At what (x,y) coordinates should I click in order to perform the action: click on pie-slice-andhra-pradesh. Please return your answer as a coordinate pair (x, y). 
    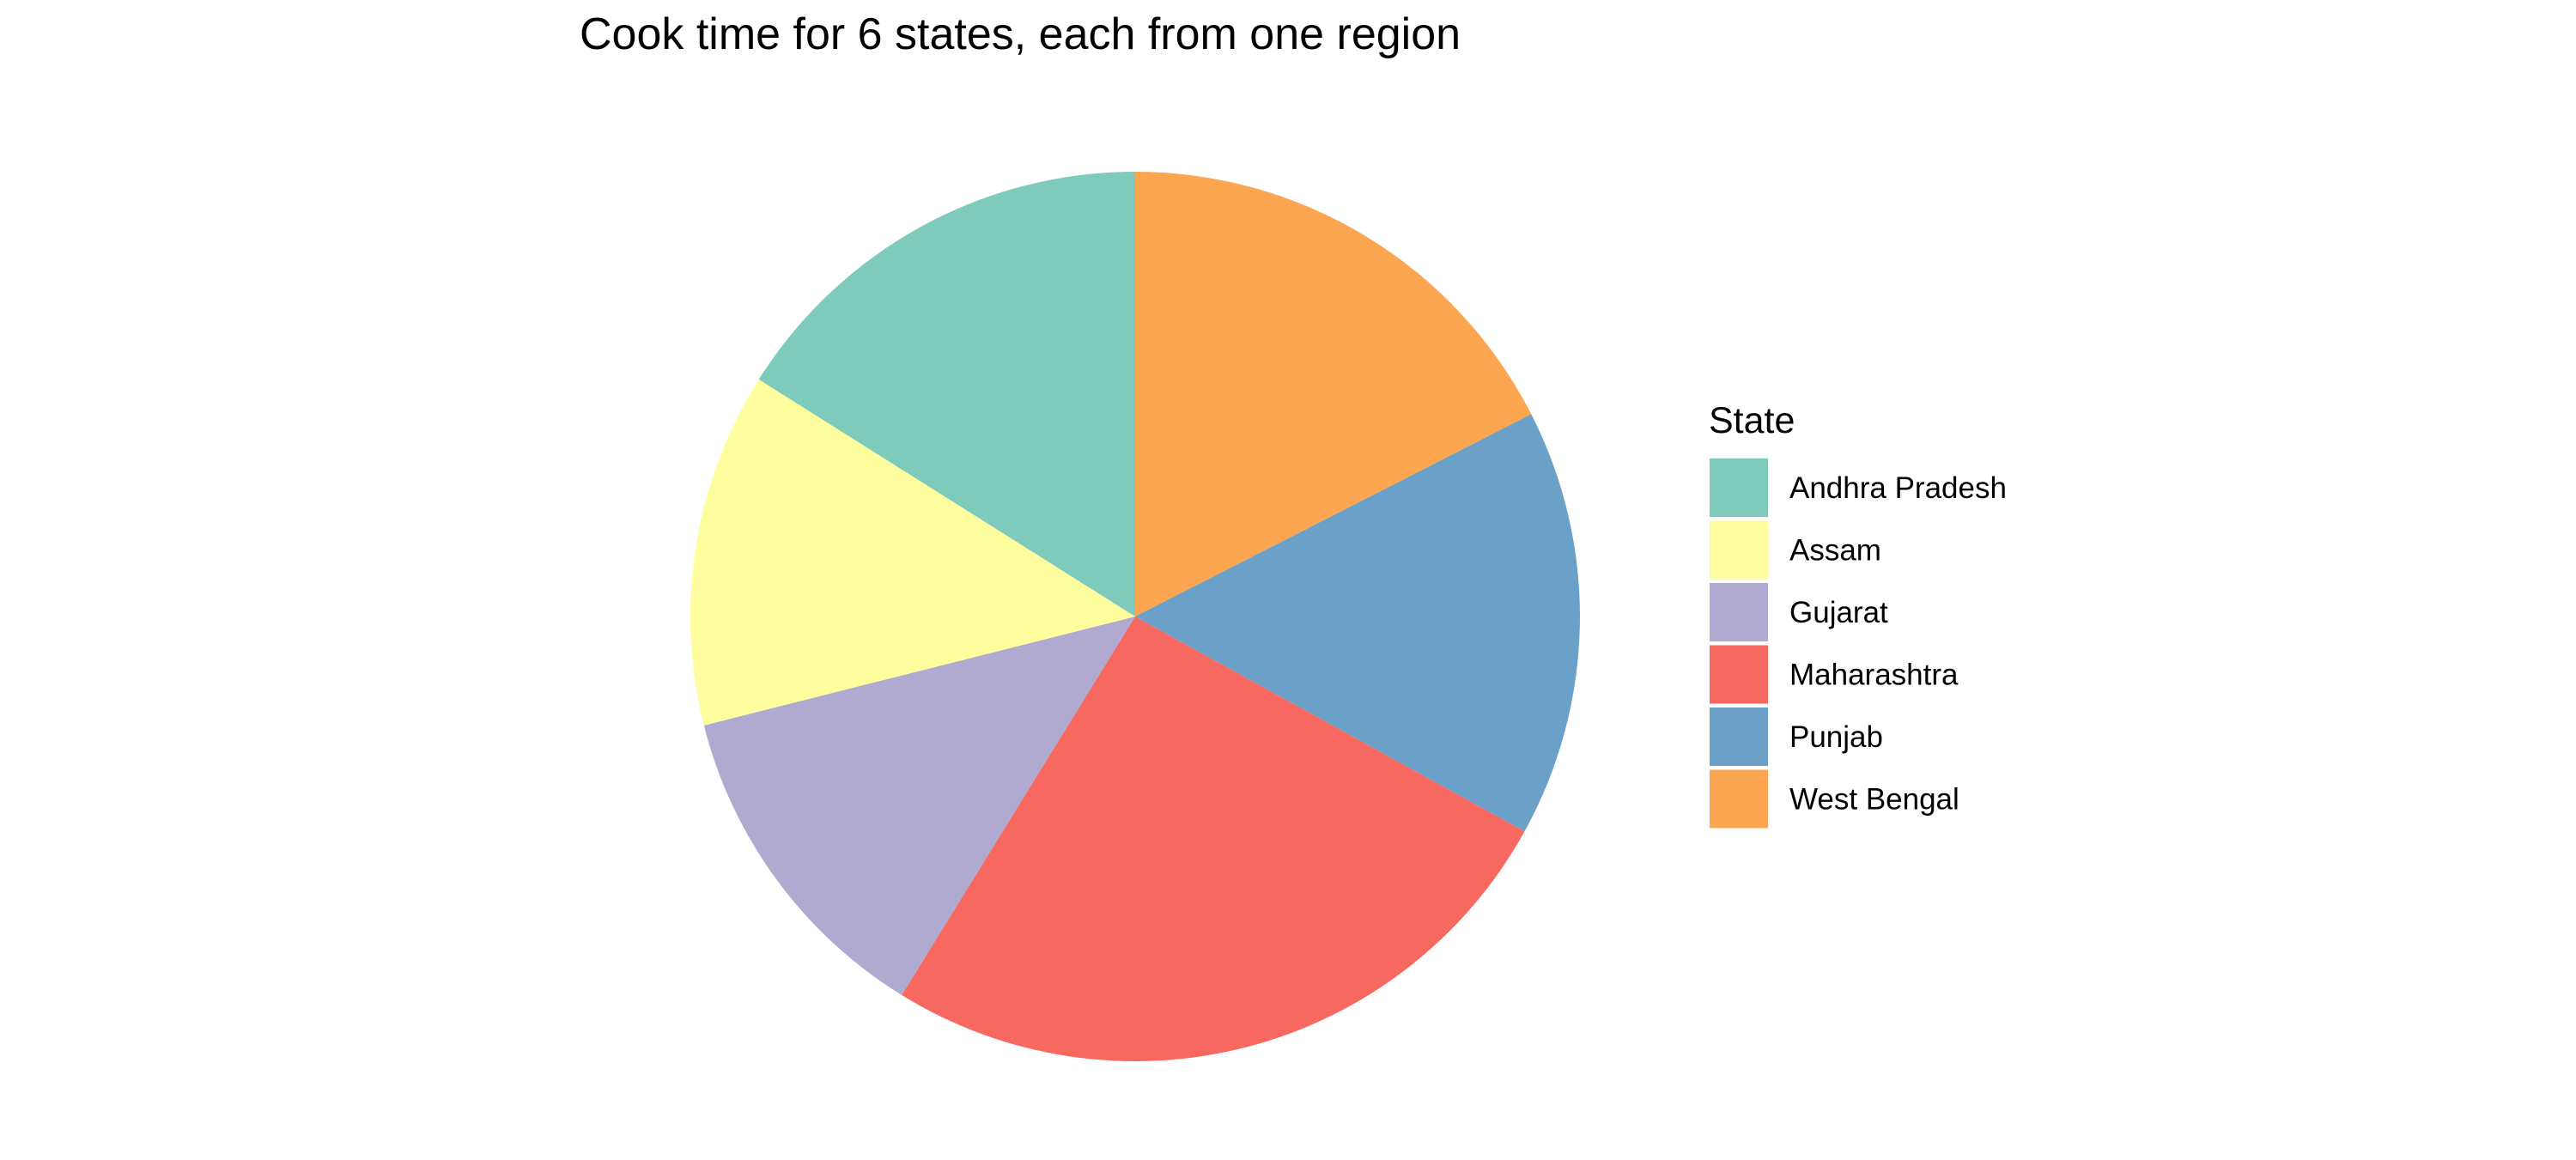
    Looking at the image, I should click on (947, 394).